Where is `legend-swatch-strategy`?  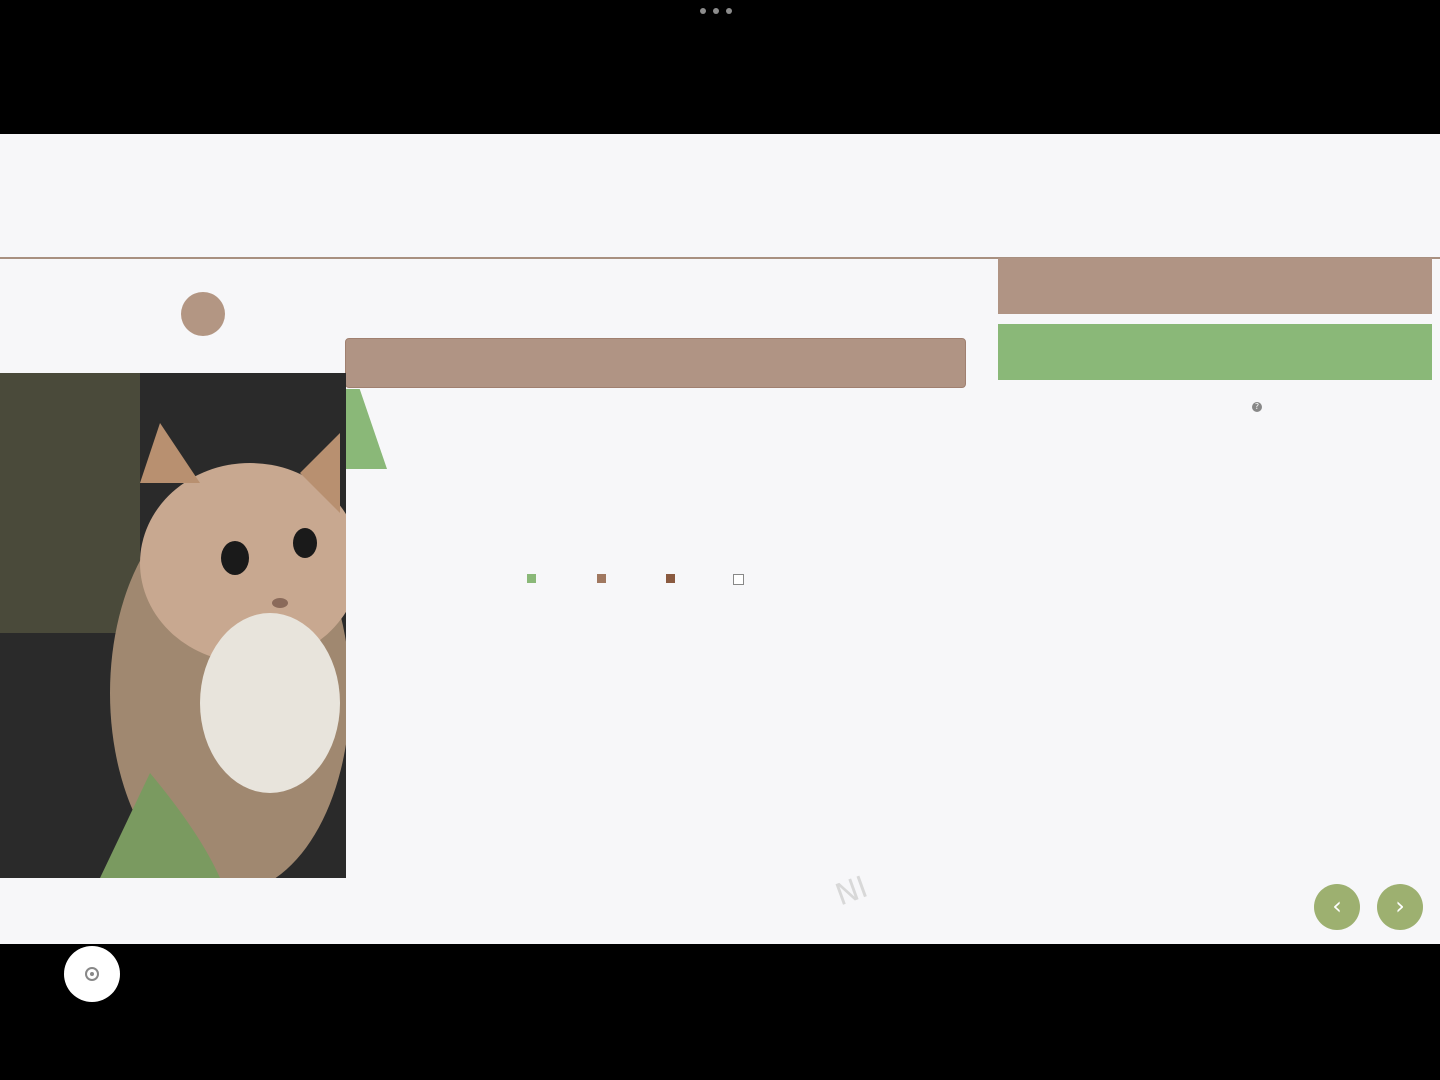 legend-swatch-strategy is located at coordinates (531, 578).